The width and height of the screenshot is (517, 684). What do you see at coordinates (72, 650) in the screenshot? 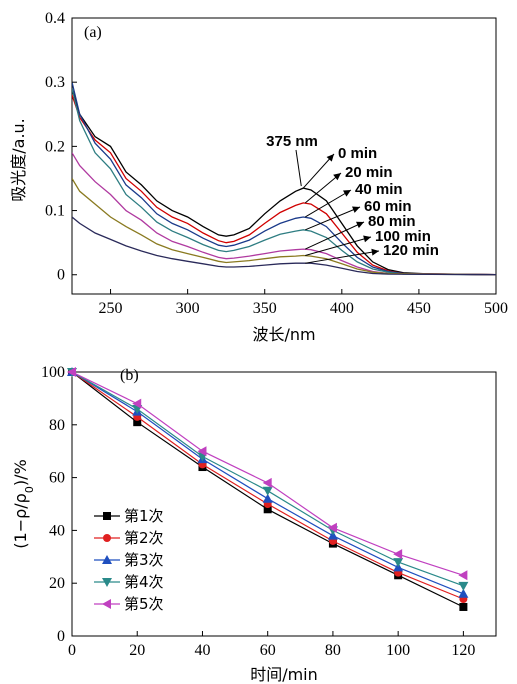
I see `x-tick-label-b: 0` at bounding box center [72, 650].